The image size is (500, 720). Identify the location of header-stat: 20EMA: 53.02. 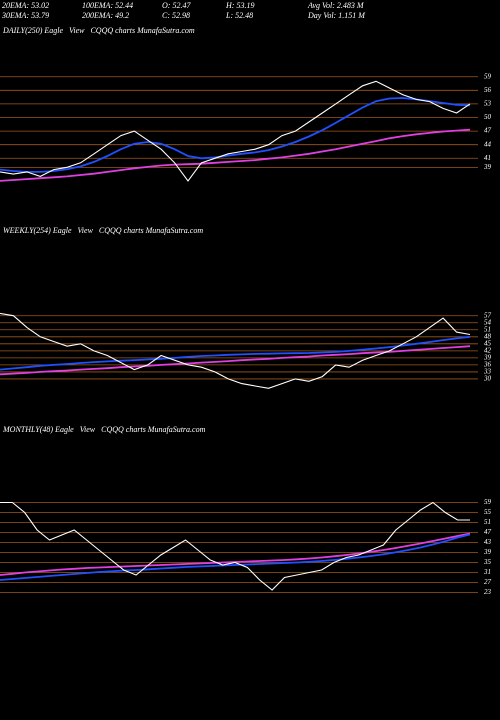
(26, 5).